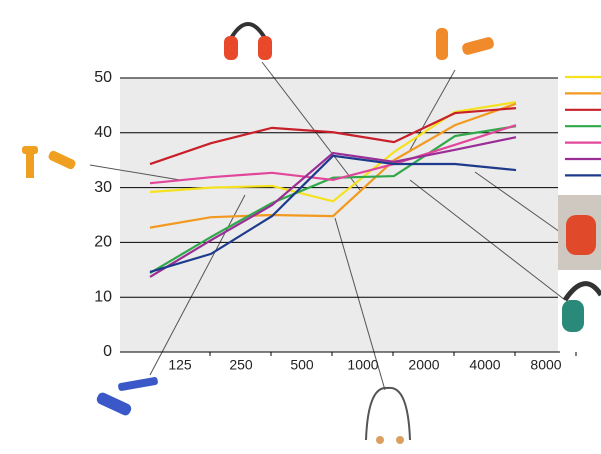 Image resolution: width=601 pixels, height=454 pixels. I want to click on x-tick-label: 500, so click(302, 365).